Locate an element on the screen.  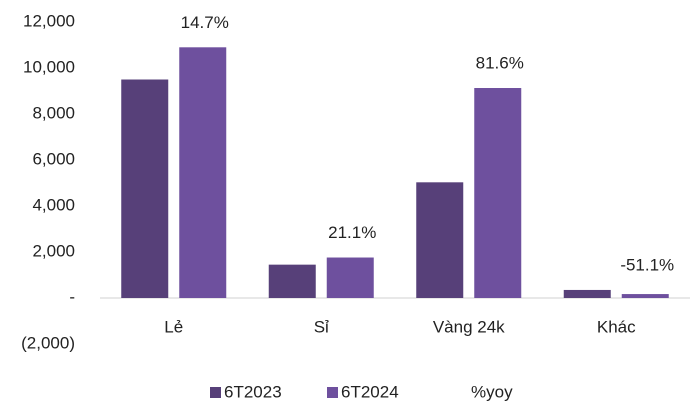
y-tick-label: - is located at coordinates (72, 296).